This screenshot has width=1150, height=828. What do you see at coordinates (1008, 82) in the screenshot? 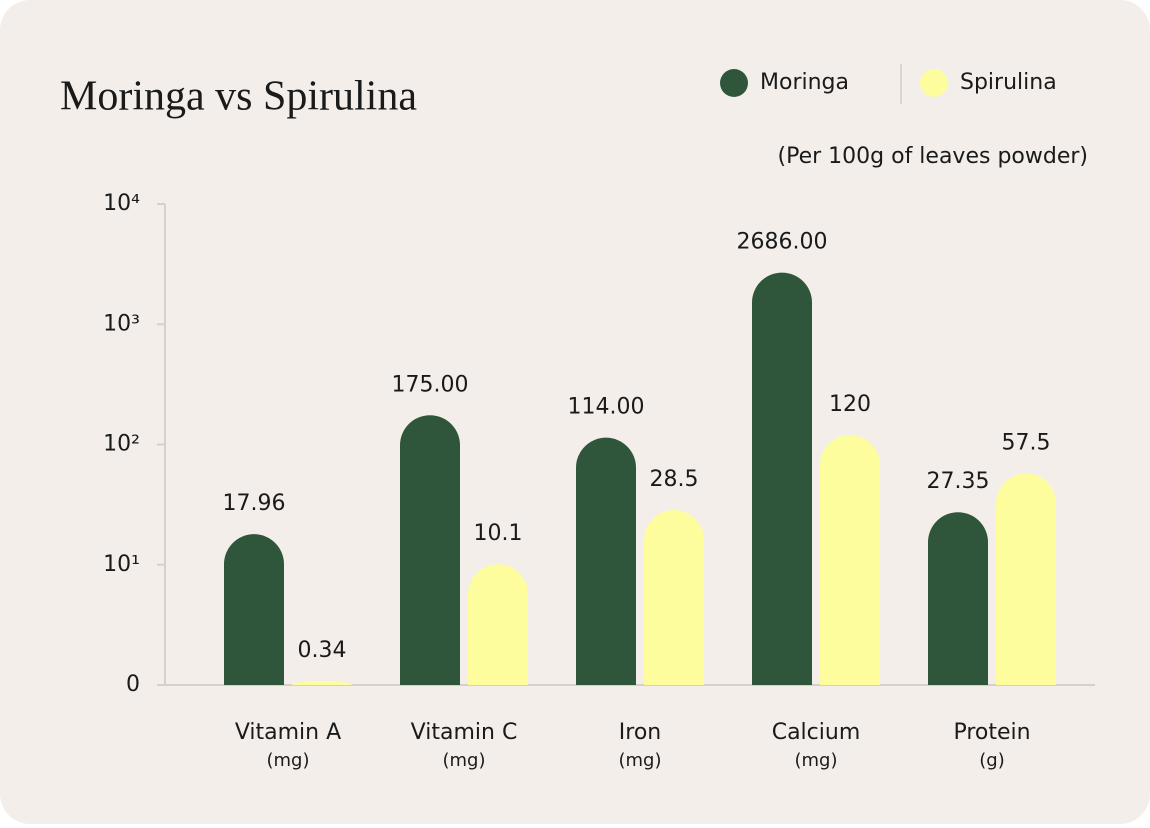
I see `legend-label: Spirulina` at bounding box center [1008, 82].